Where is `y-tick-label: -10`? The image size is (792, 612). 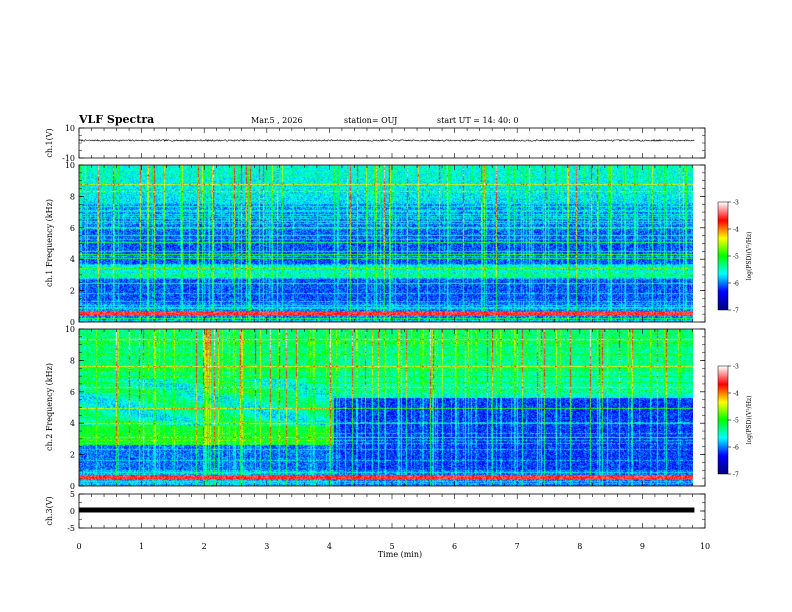 y-tick-label: -10 is located at coordinates (68, 158).